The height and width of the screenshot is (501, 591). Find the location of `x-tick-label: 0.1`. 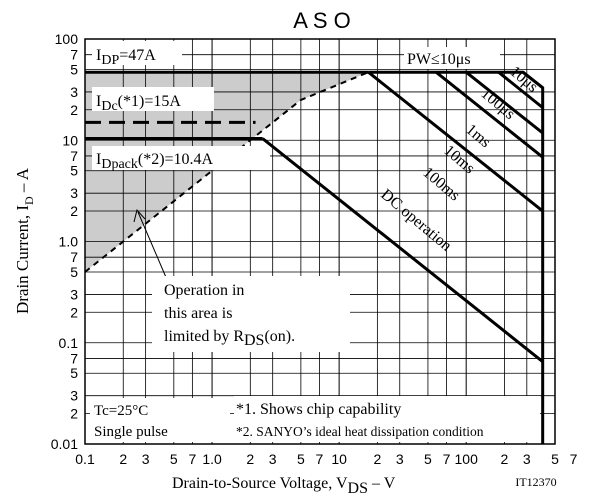

x-tick-label: 0.1 is located at coordinates (85, 459).